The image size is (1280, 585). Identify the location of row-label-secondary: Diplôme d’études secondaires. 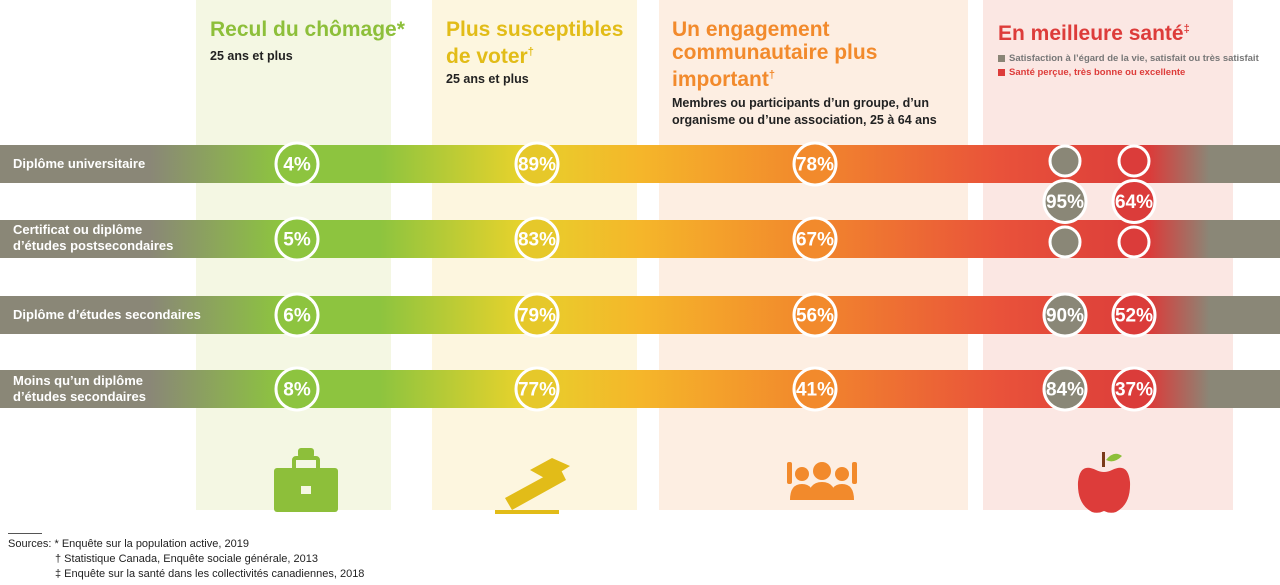
(107, 314).